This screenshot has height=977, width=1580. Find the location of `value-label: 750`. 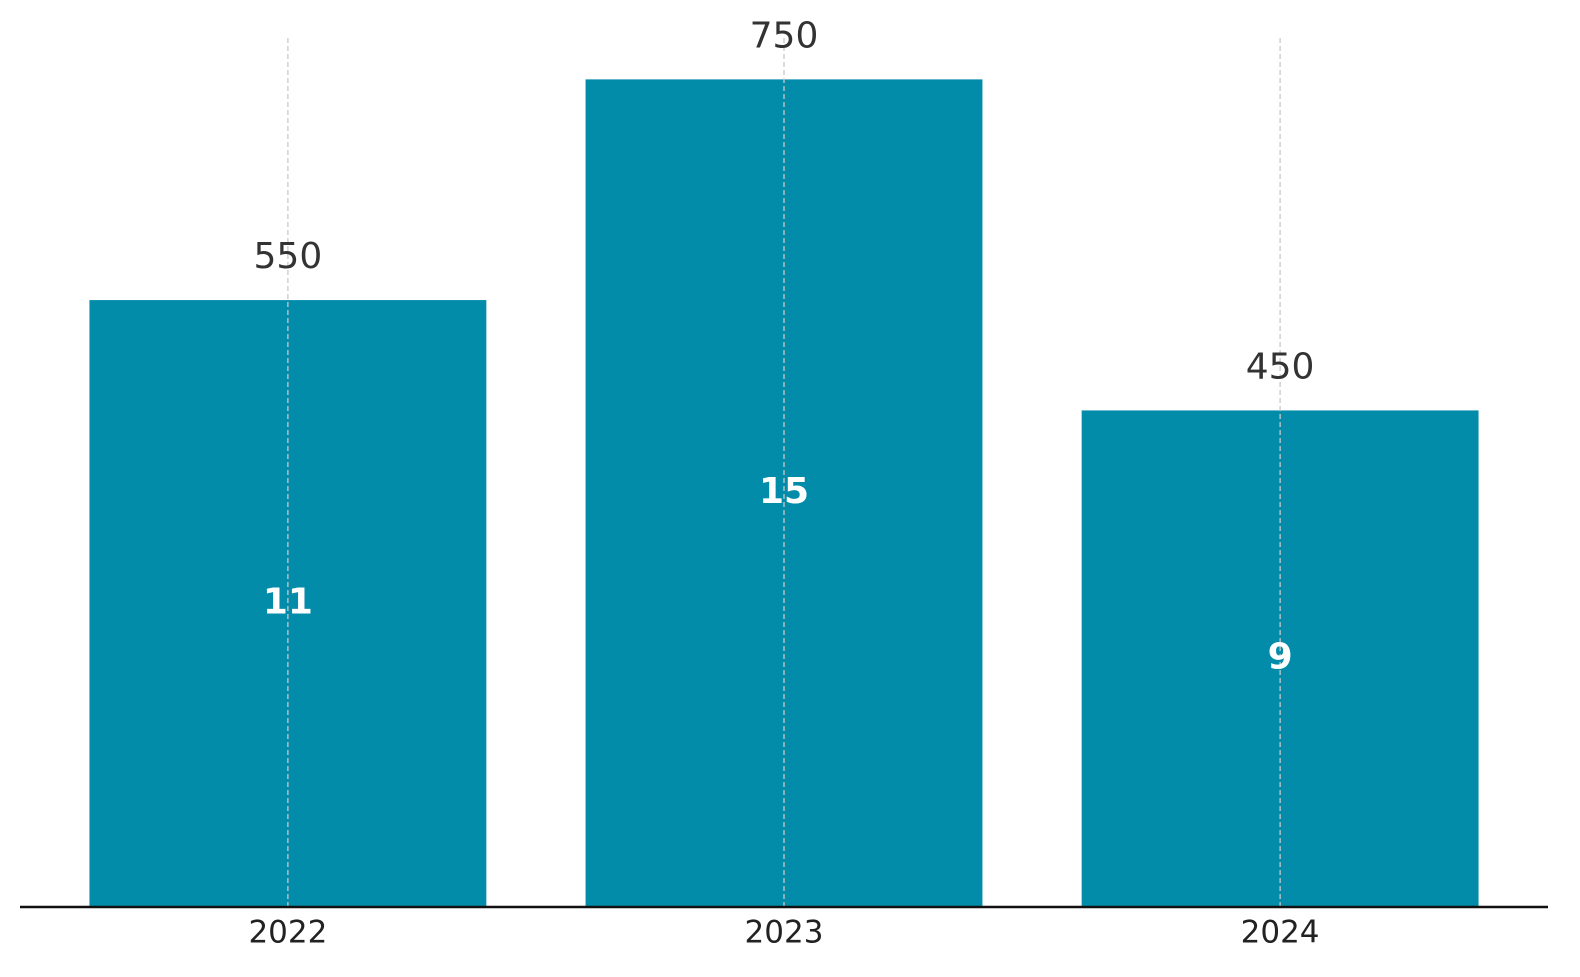

value-label: 750 is located at coordinates (784, 35).